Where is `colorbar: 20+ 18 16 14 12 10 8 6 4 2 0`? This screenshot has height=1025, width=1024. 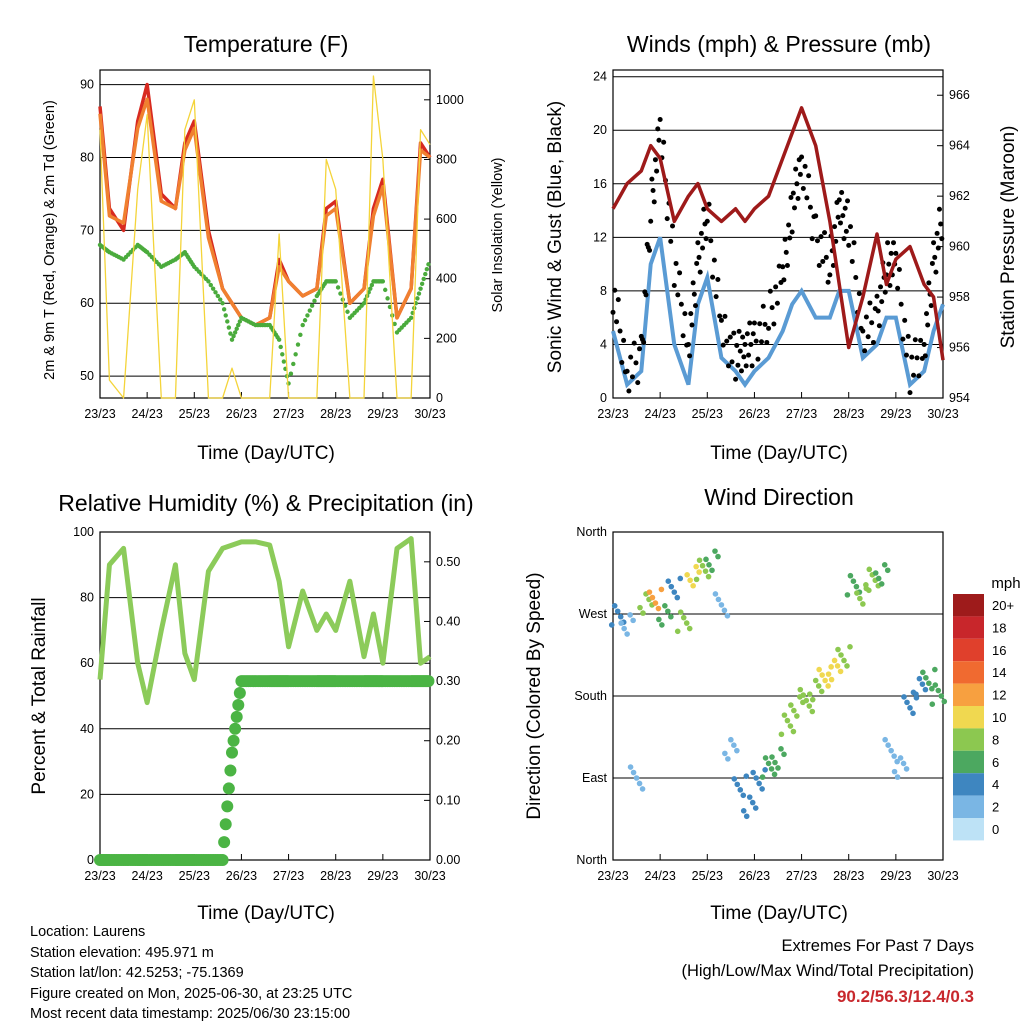 colorbar: 20+ 18 16 14 12 10 8 6 4 2 0 is located at coordinates (983, 717).